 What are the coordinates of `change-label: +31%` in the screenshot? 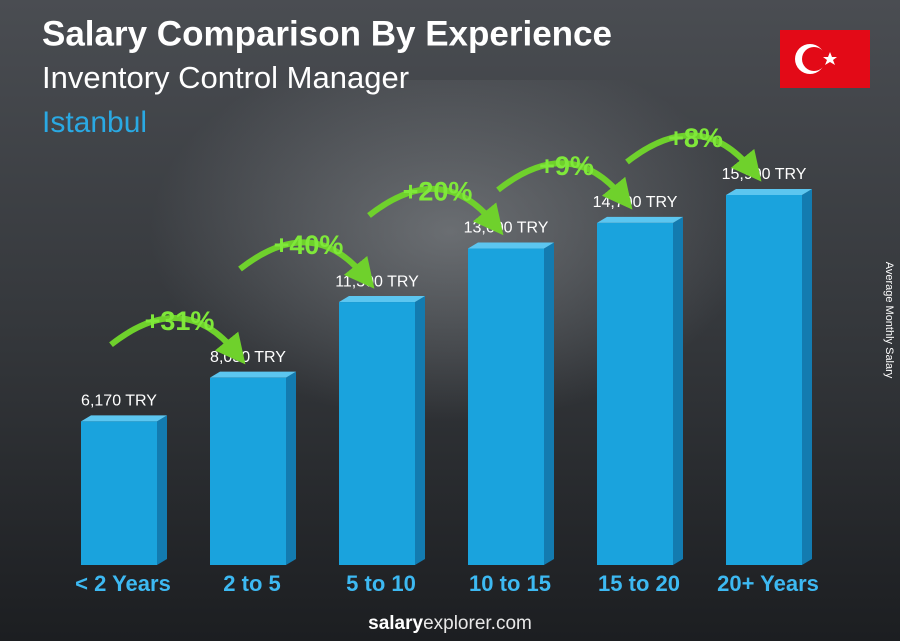 It's located at (180, 321).